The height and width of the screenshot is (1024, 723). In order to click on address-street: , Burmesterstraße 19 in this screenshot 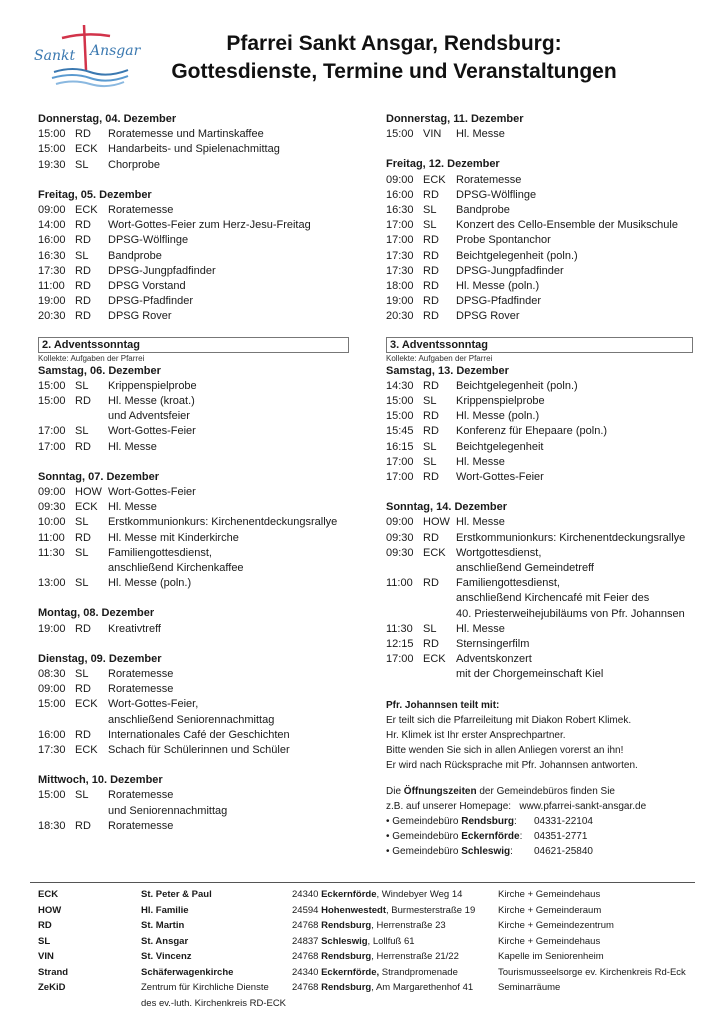, I will do `click(431, 910)`.